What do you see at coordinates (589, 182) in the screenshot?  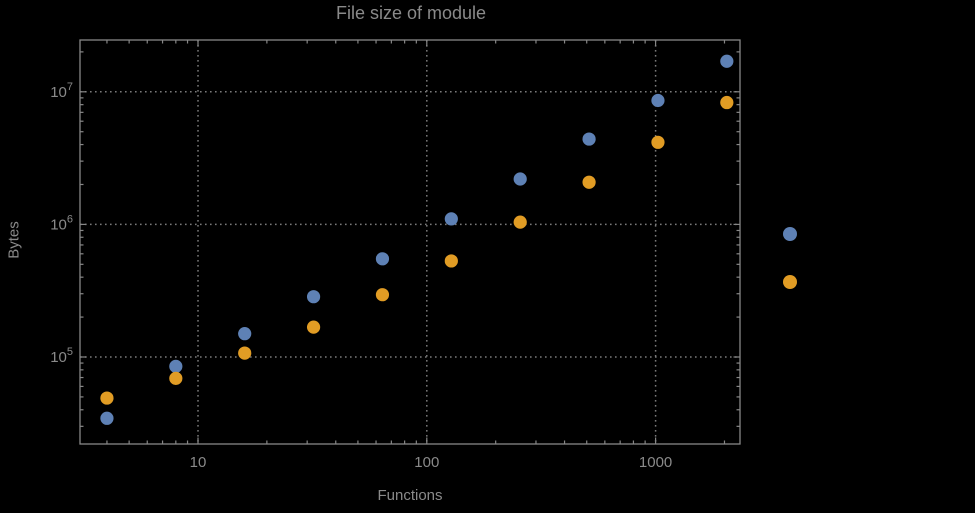 I see `data-point-series-2-orange-x512` at bounding box center [589, 182].